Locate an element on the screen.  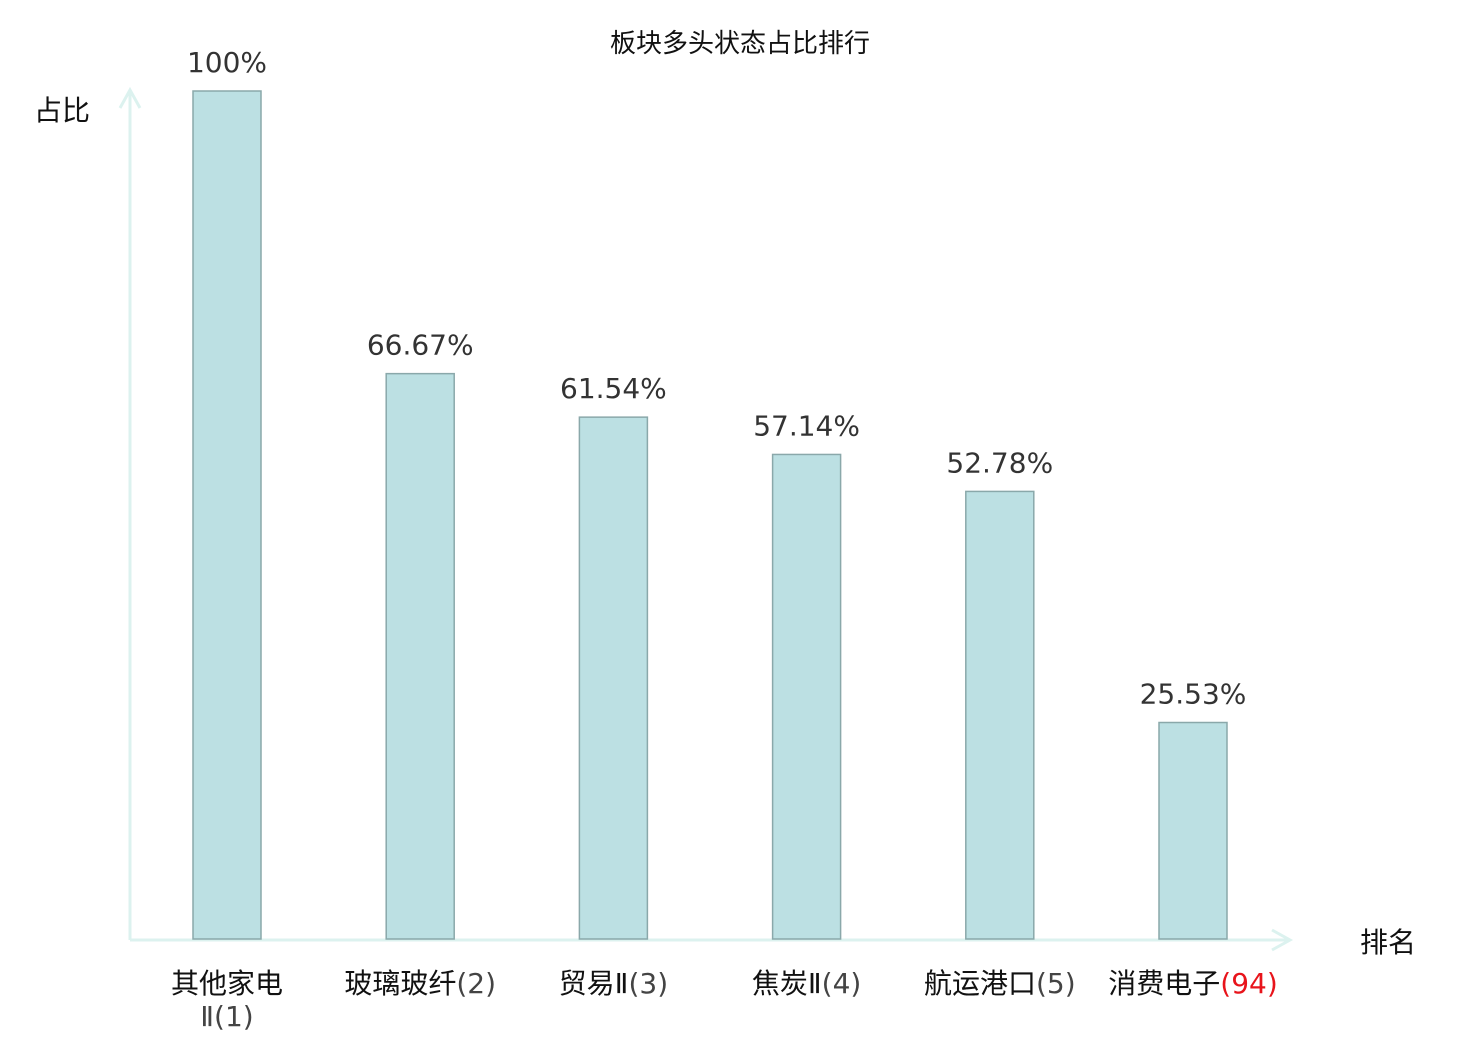
x-tick-label: 消费电子(94) is located at coordinates (1193, 983).